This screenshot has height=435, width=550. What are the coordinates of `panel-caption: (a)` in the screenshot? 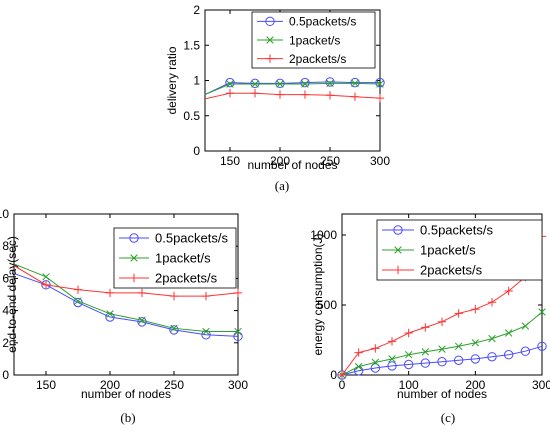 It's located at (282, 185).